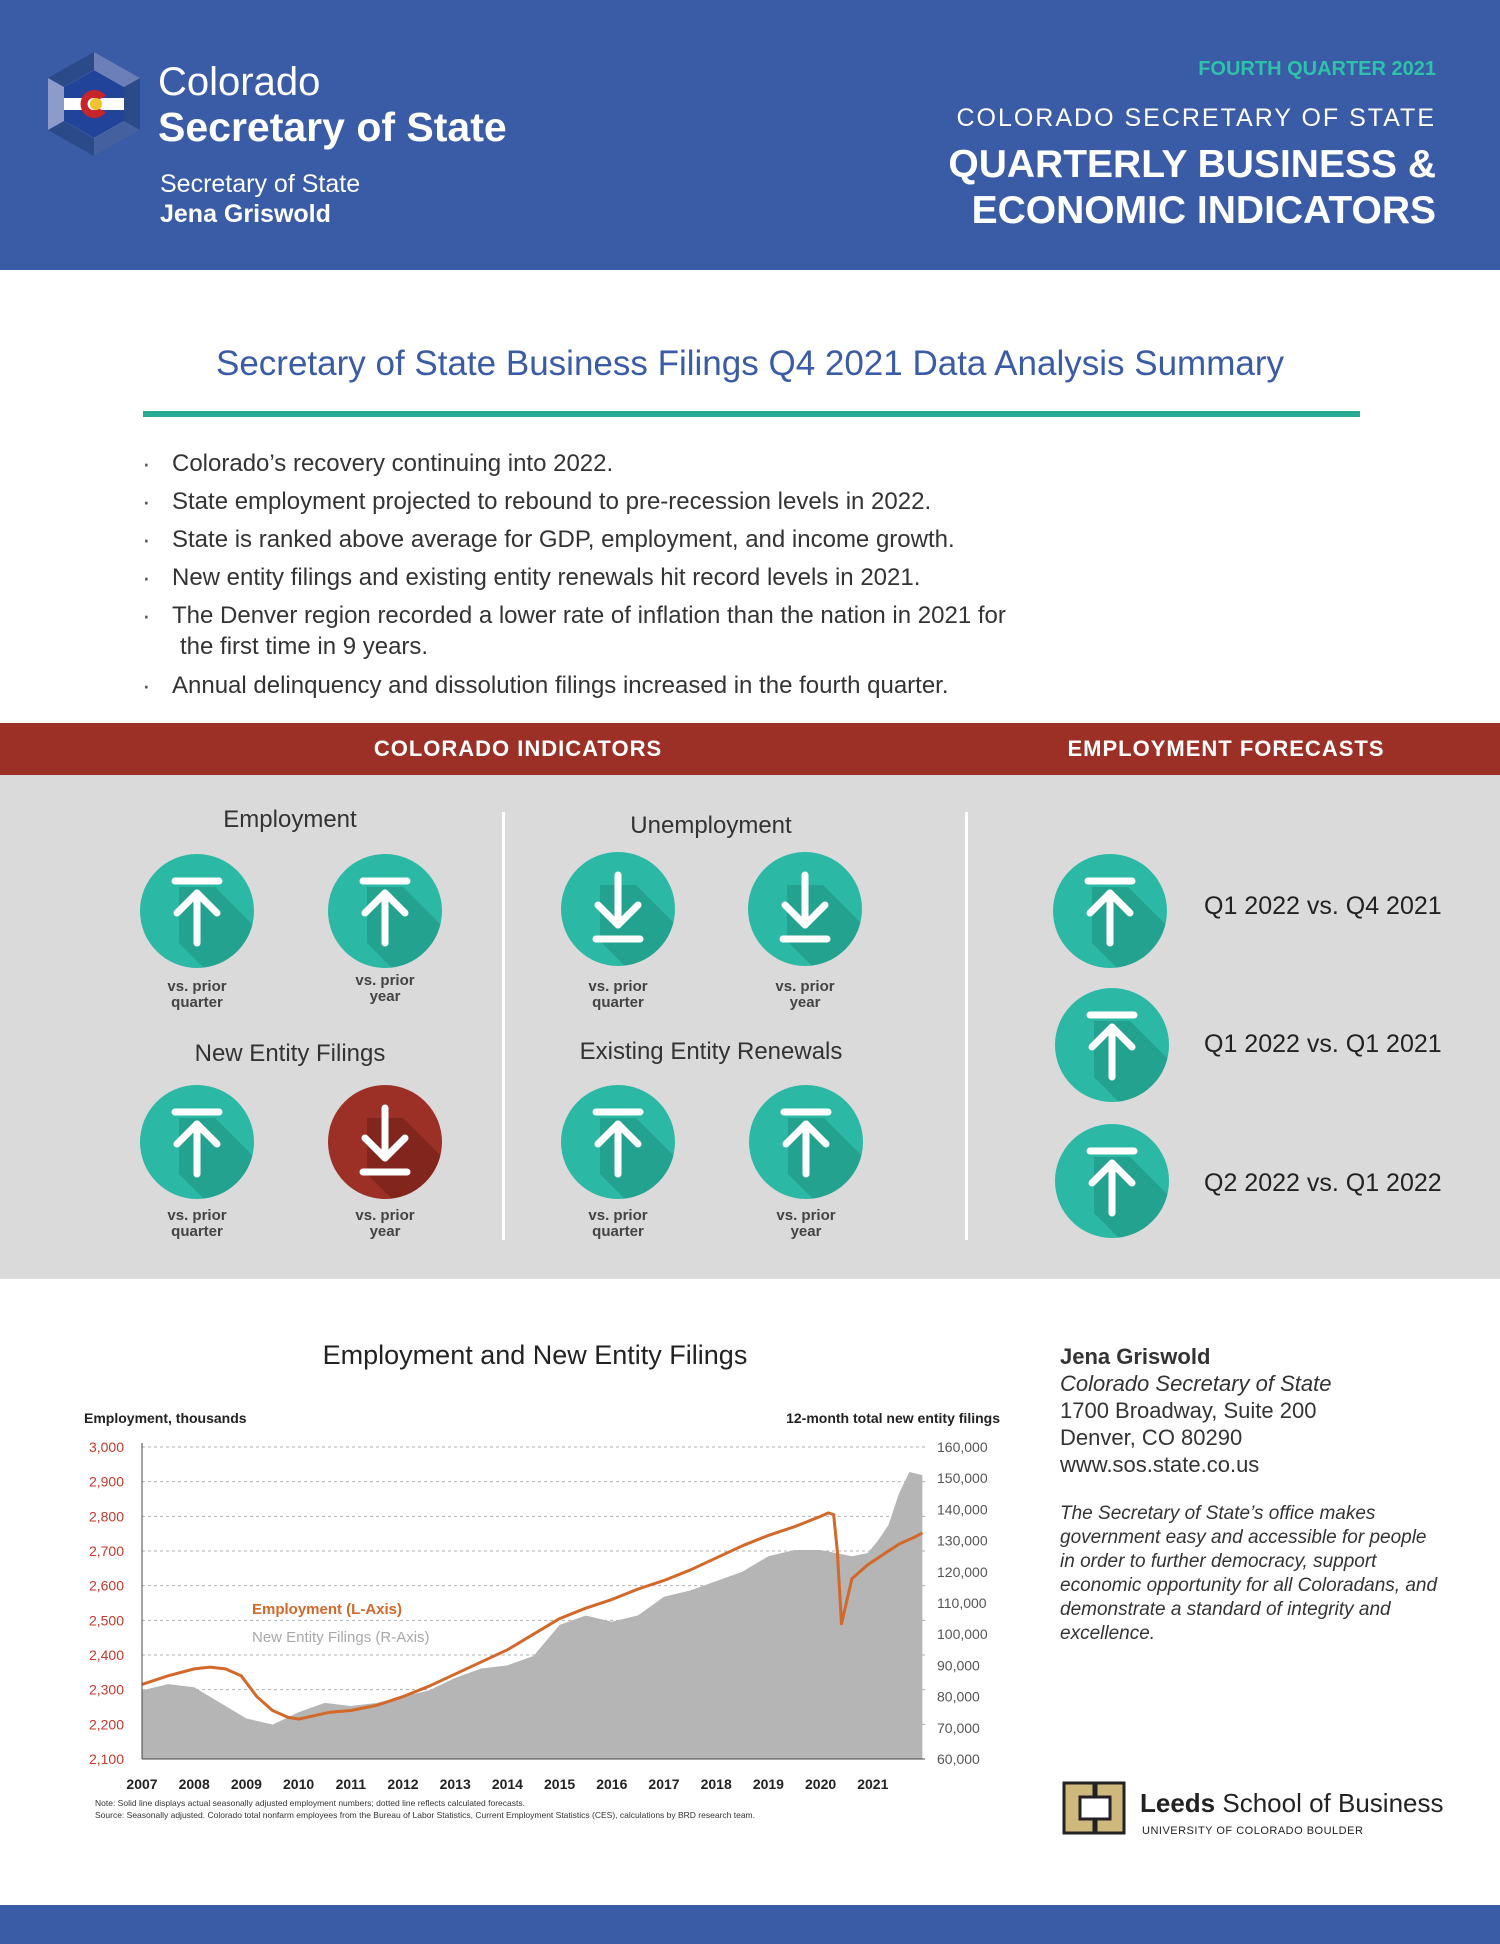  I want to click on summary-divider, so click(751, 414).